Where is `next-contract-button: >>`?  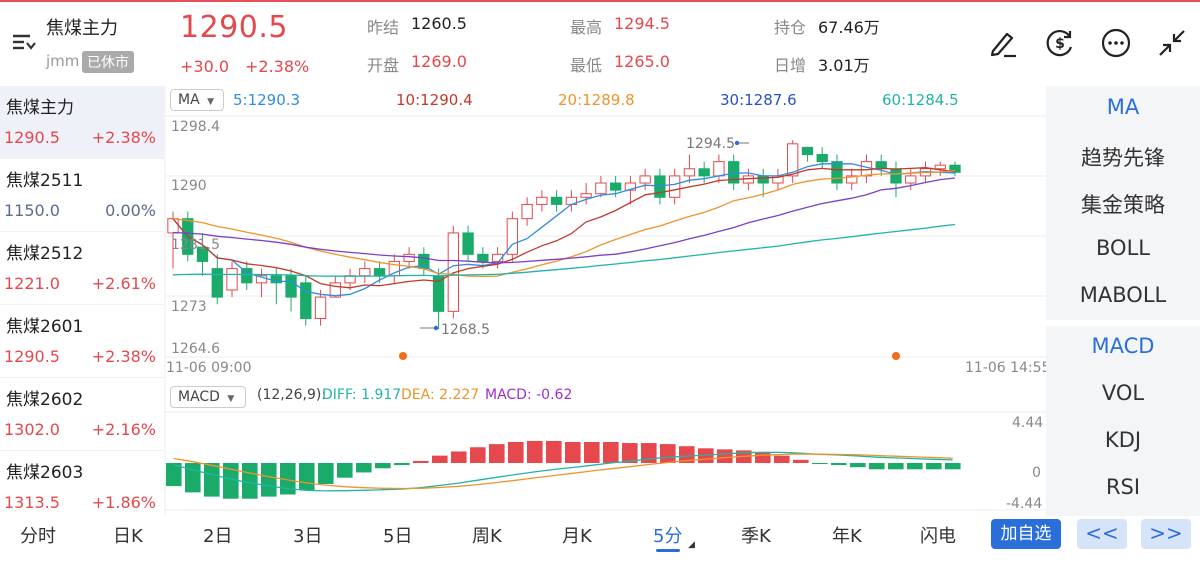
next-contract-button: >> is located at coordinates (1166, 534).